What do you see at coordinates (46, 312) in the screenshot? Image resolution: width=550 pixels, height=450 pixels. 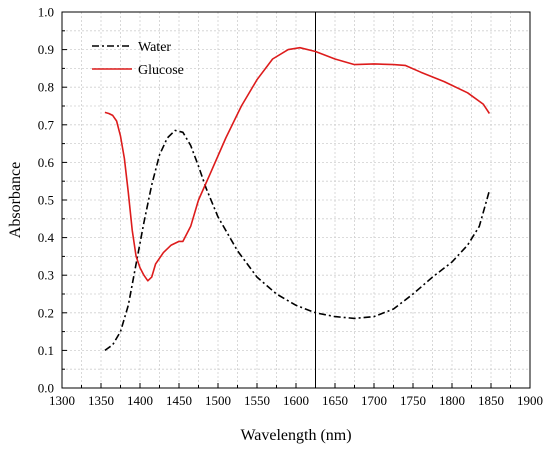 I see `y-tick-label: 0.2` at bounding box center [46, 312].